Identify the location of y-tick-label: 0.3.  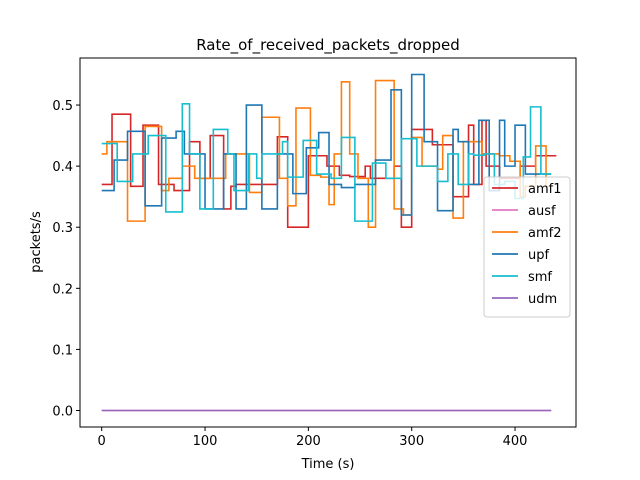
(62, 228).